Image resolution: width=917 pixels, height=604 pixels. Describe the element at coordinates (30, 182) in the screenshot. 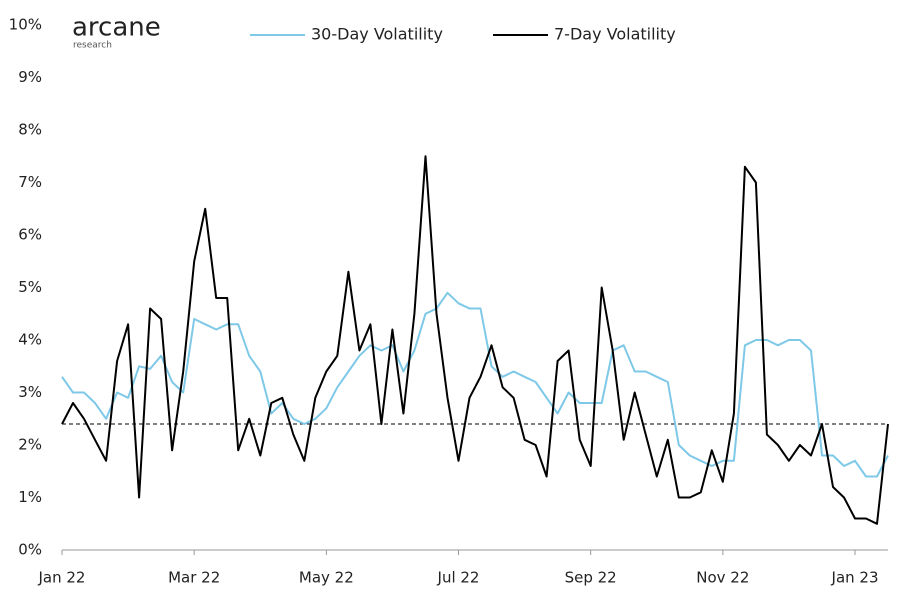

I see `y-tick-label: 7%` at that location.